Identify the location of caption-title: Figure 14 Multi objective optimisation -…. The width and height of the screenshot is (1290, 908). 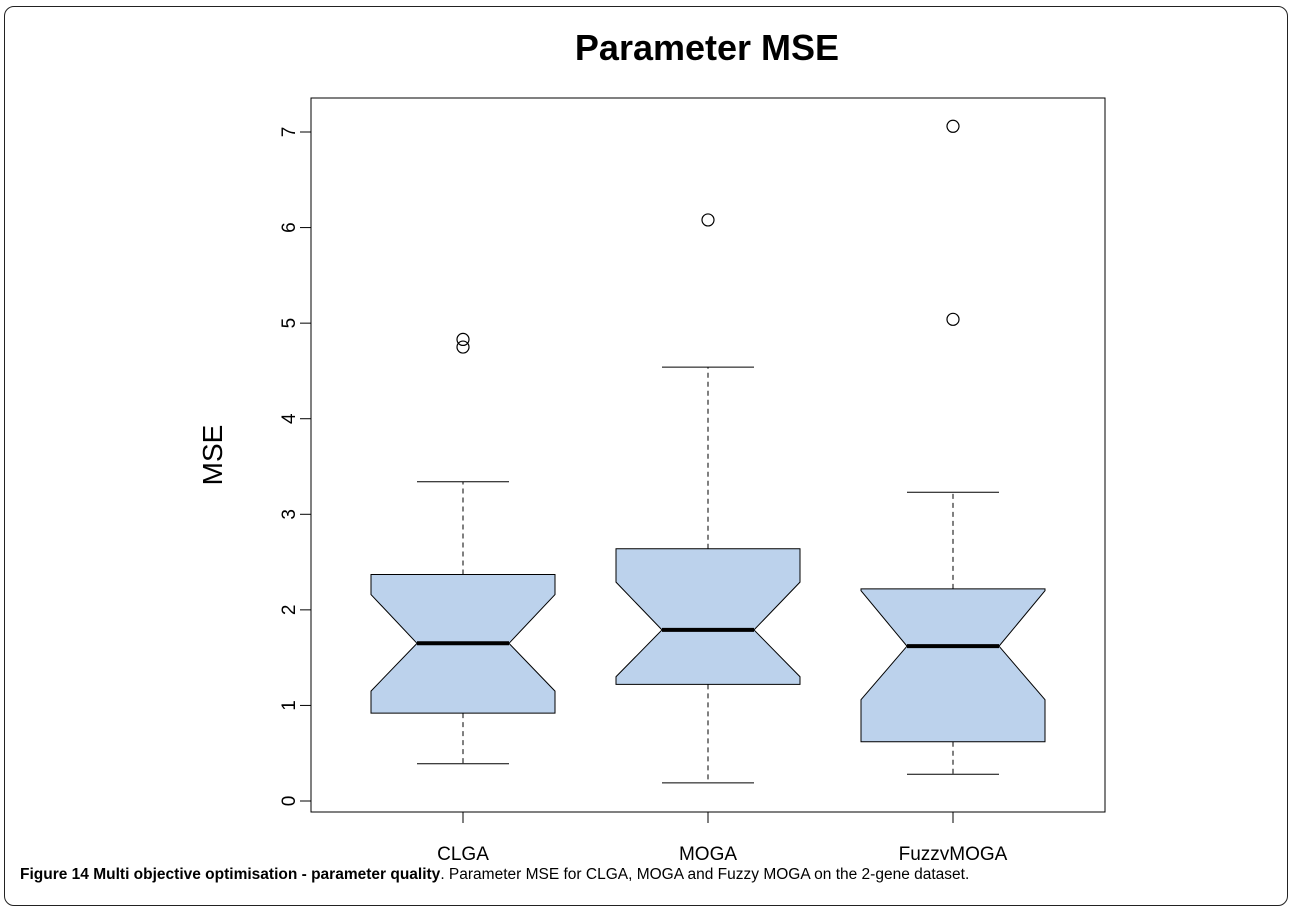
(230, 874).